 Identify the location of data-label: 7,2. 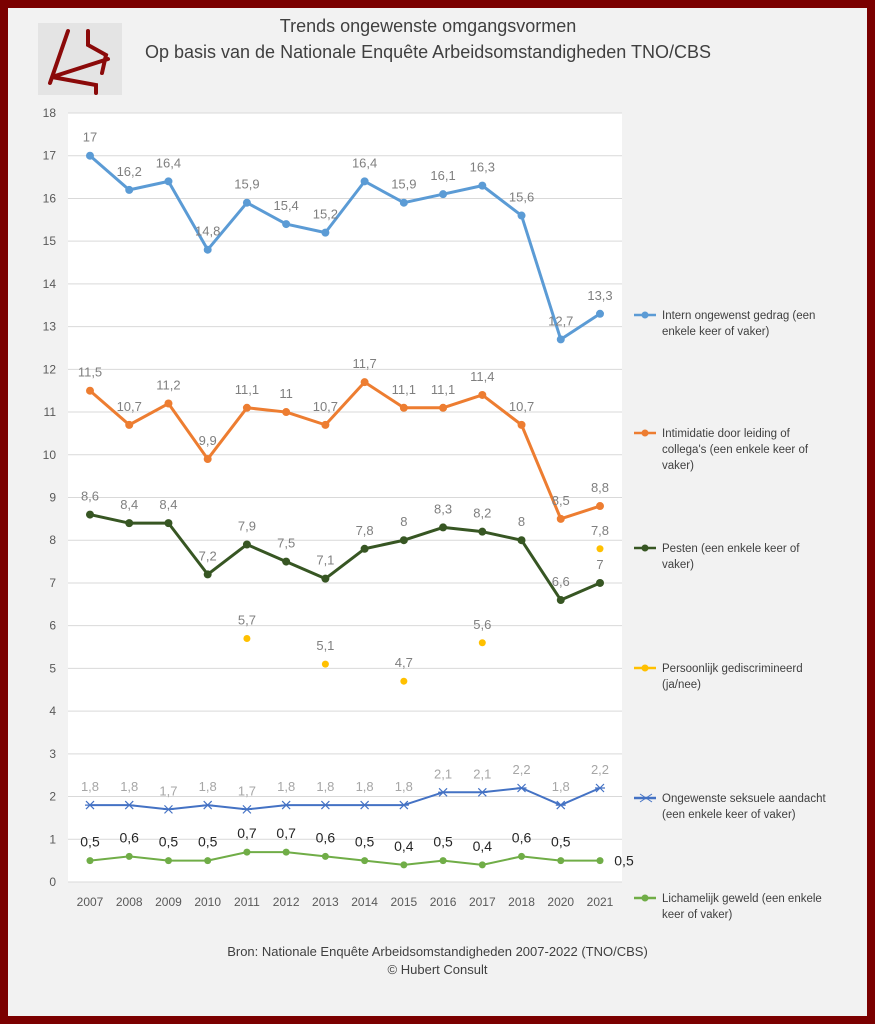
(208, 555).